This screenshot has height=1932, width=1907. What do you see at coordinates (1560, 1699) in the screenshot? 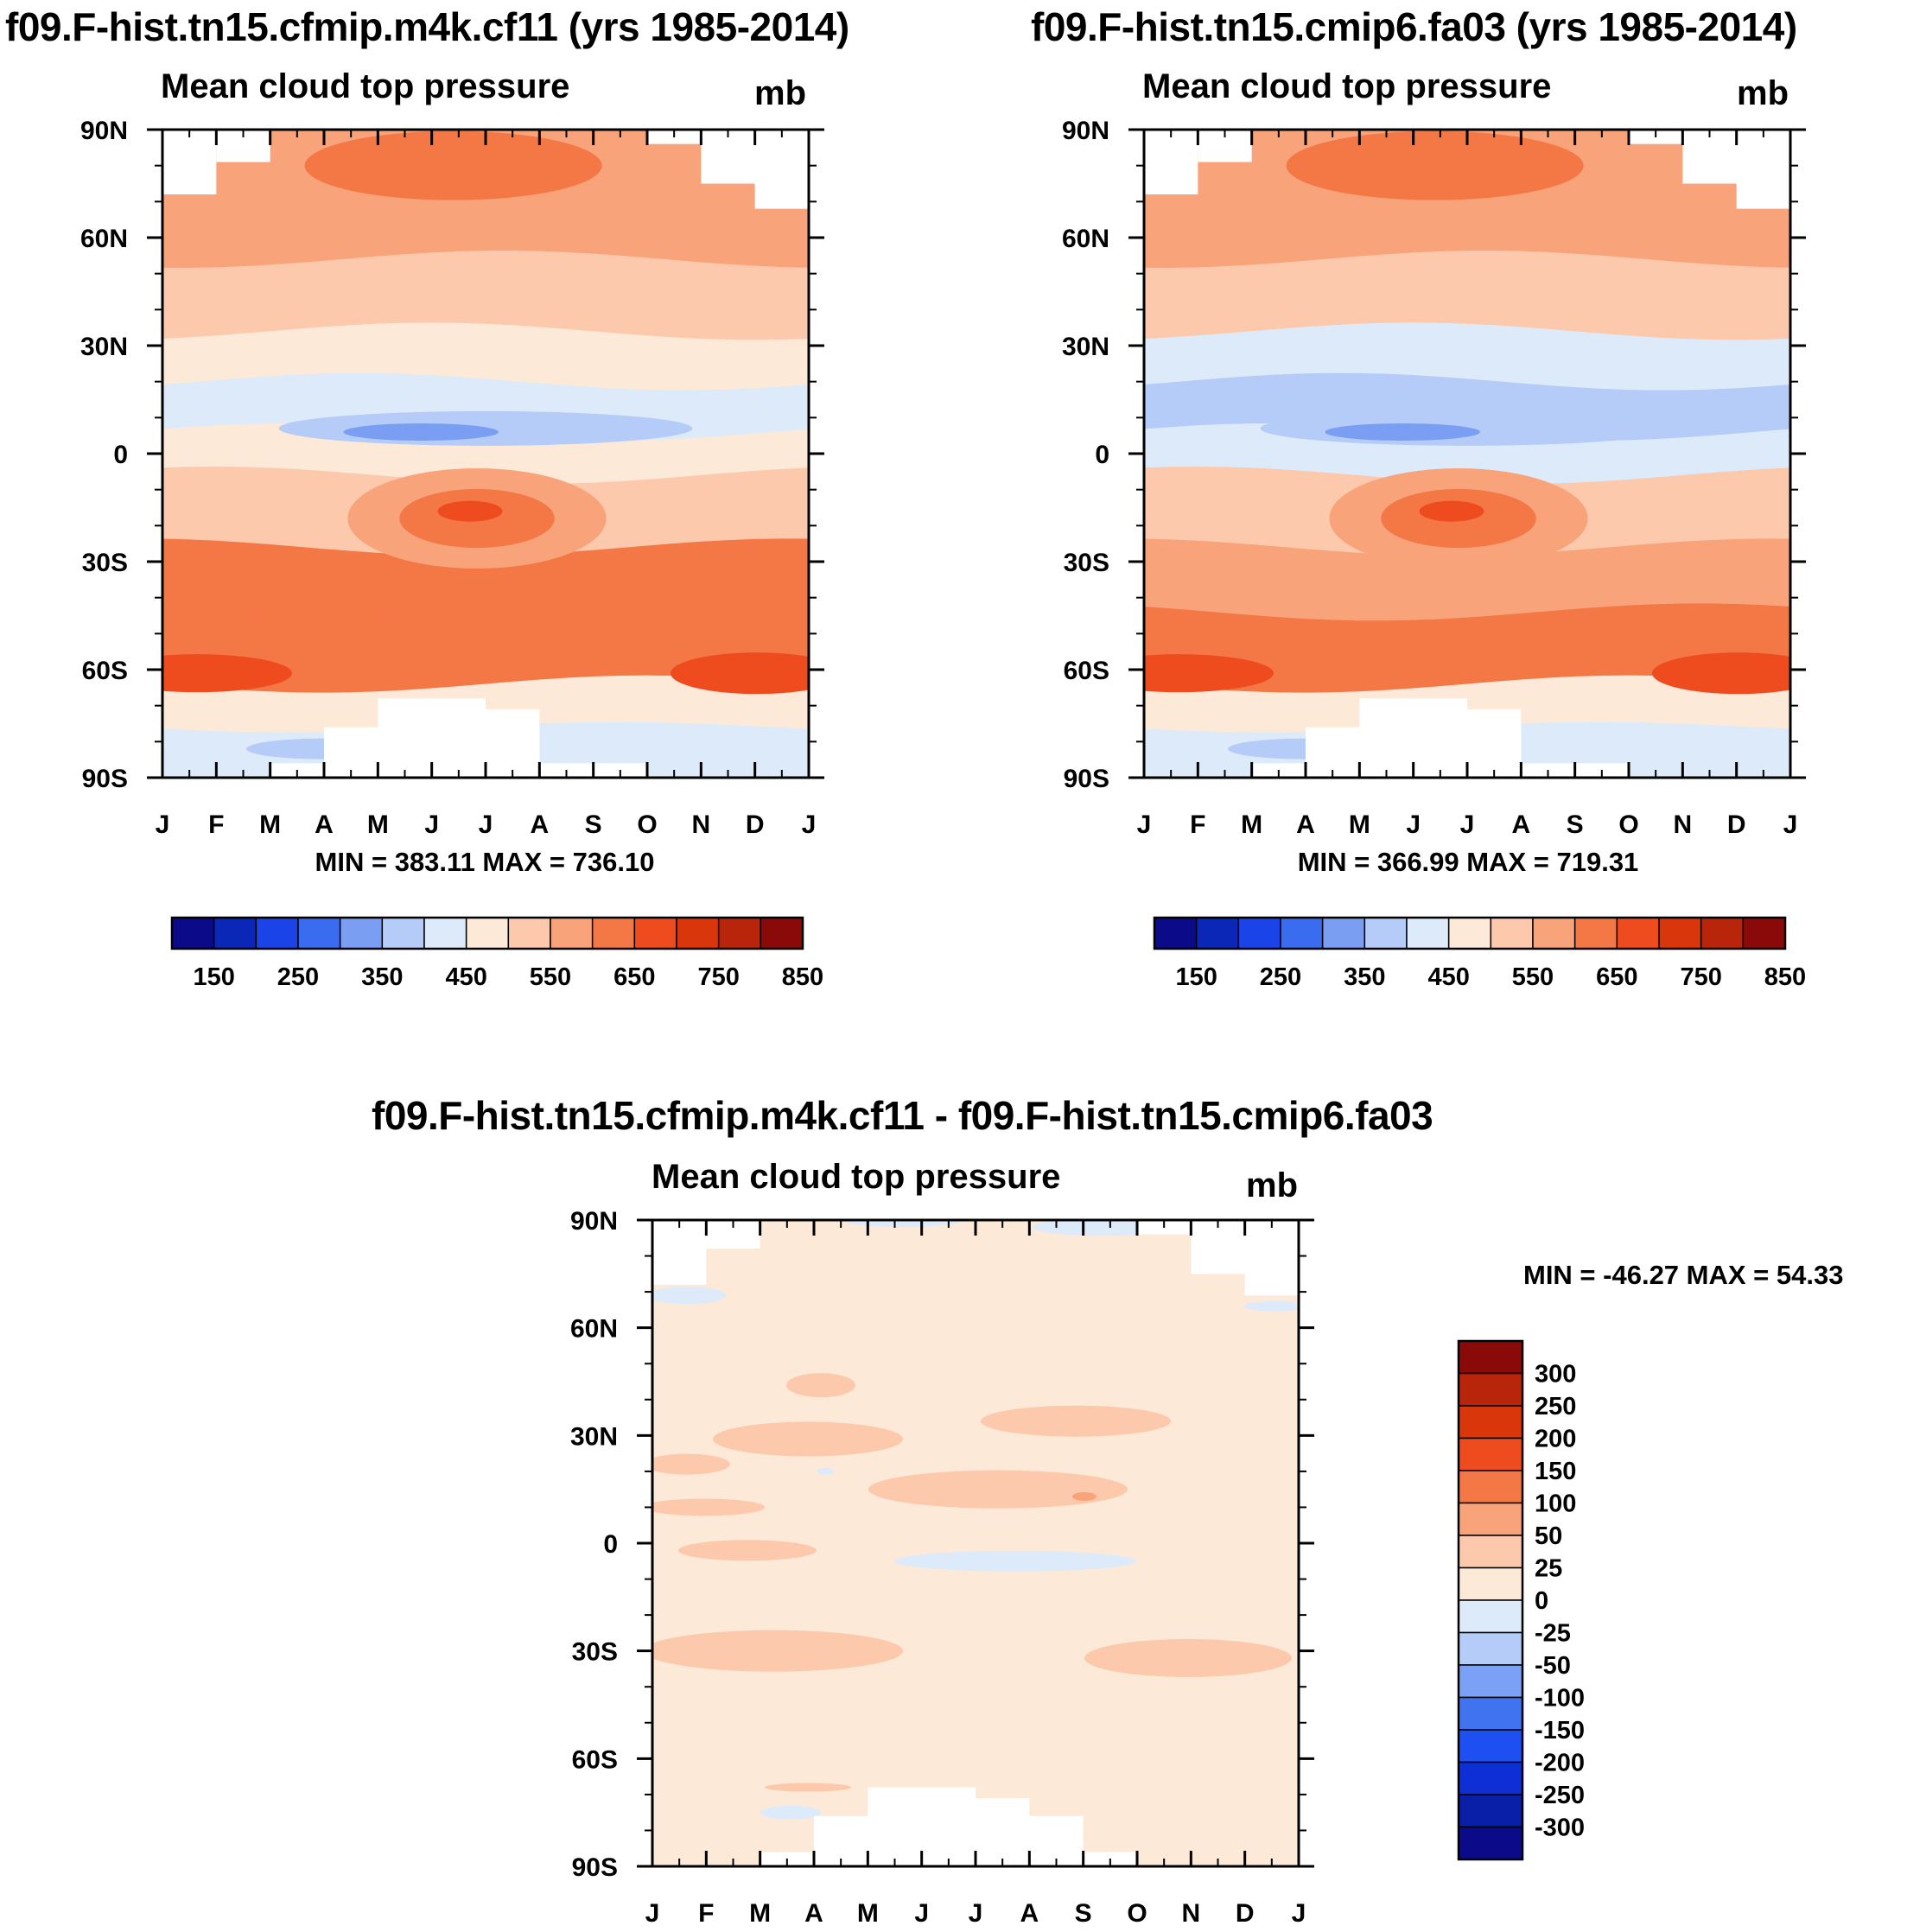
I see `colorbar-label: -100` at bounding box center [1560, 1699].